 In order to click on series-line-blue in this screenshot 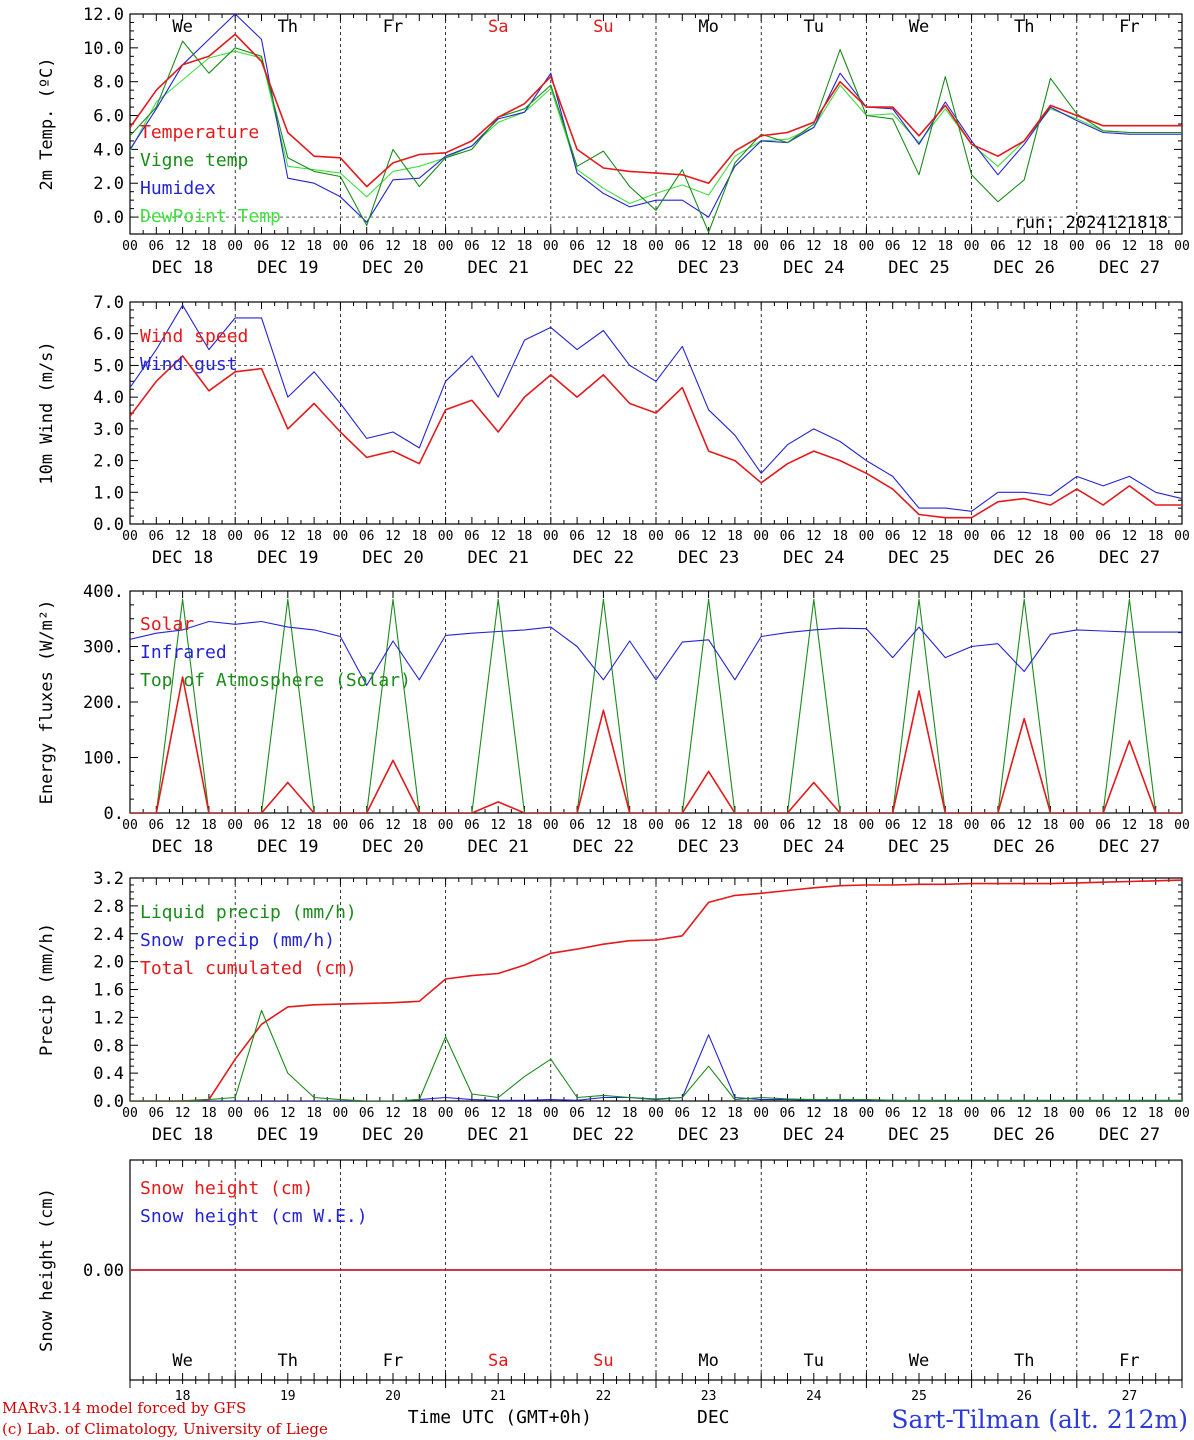, I will do `click(656, 1067)`.